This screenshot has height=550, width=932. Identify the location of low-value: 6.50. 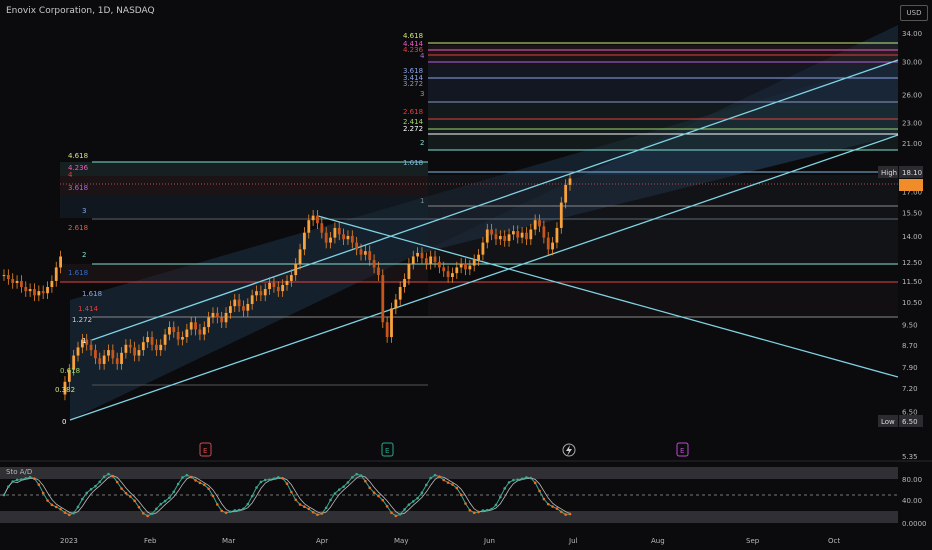
(910, 422).